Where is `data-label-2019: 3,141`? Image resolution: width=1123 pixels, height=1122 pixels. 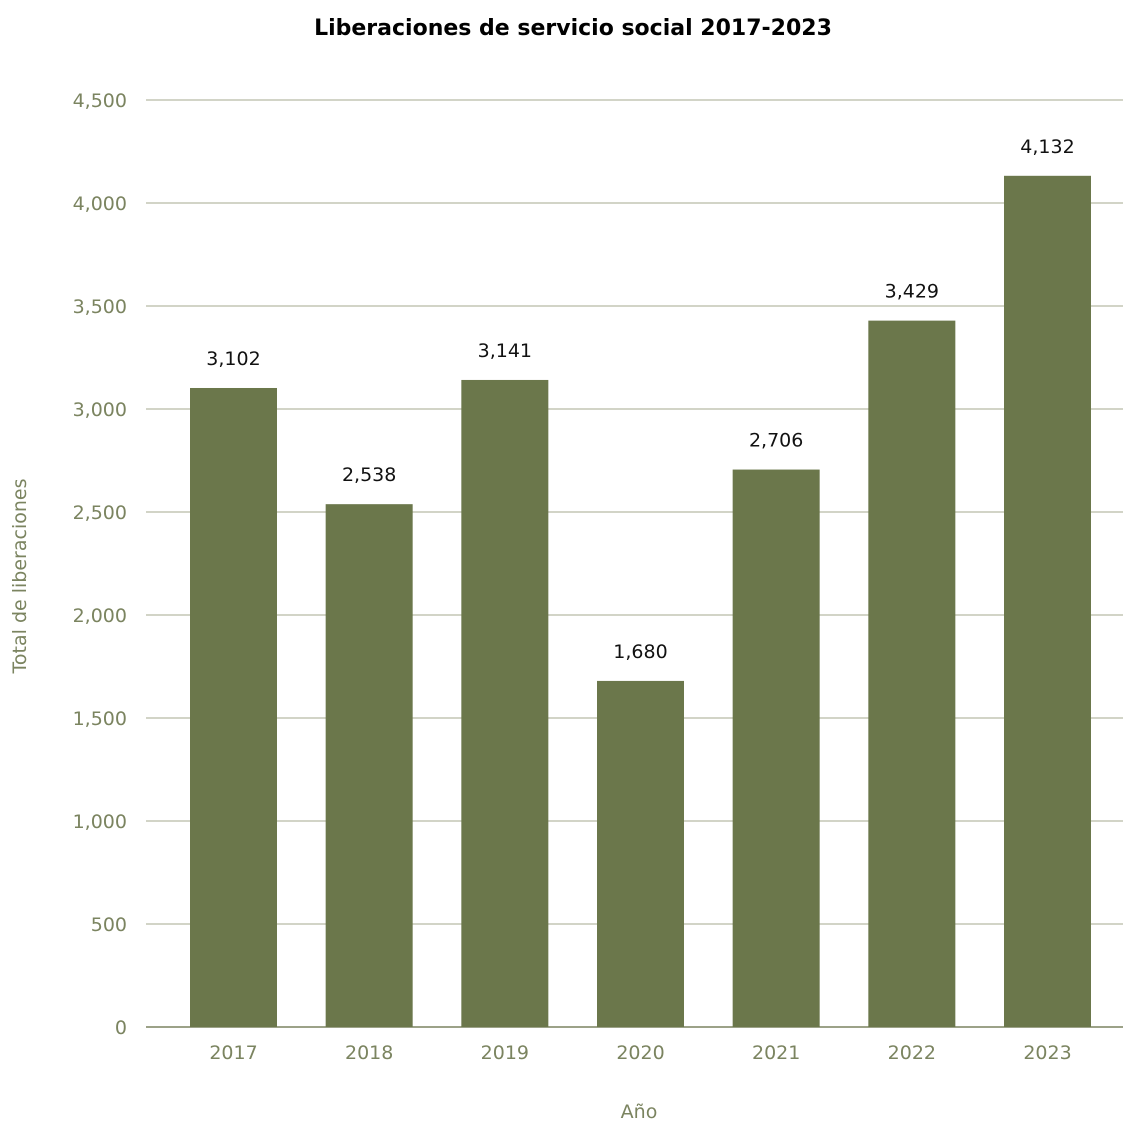 data-label-2019: 3,141 is located at coordinates (505, 351).